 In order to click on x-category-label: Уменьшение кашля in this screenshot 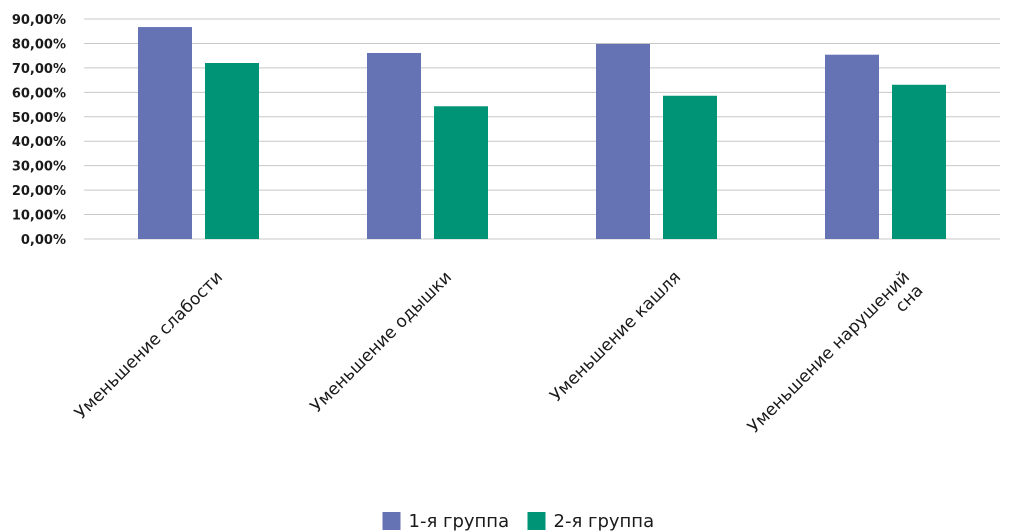, I will do `click(615, 336)`.